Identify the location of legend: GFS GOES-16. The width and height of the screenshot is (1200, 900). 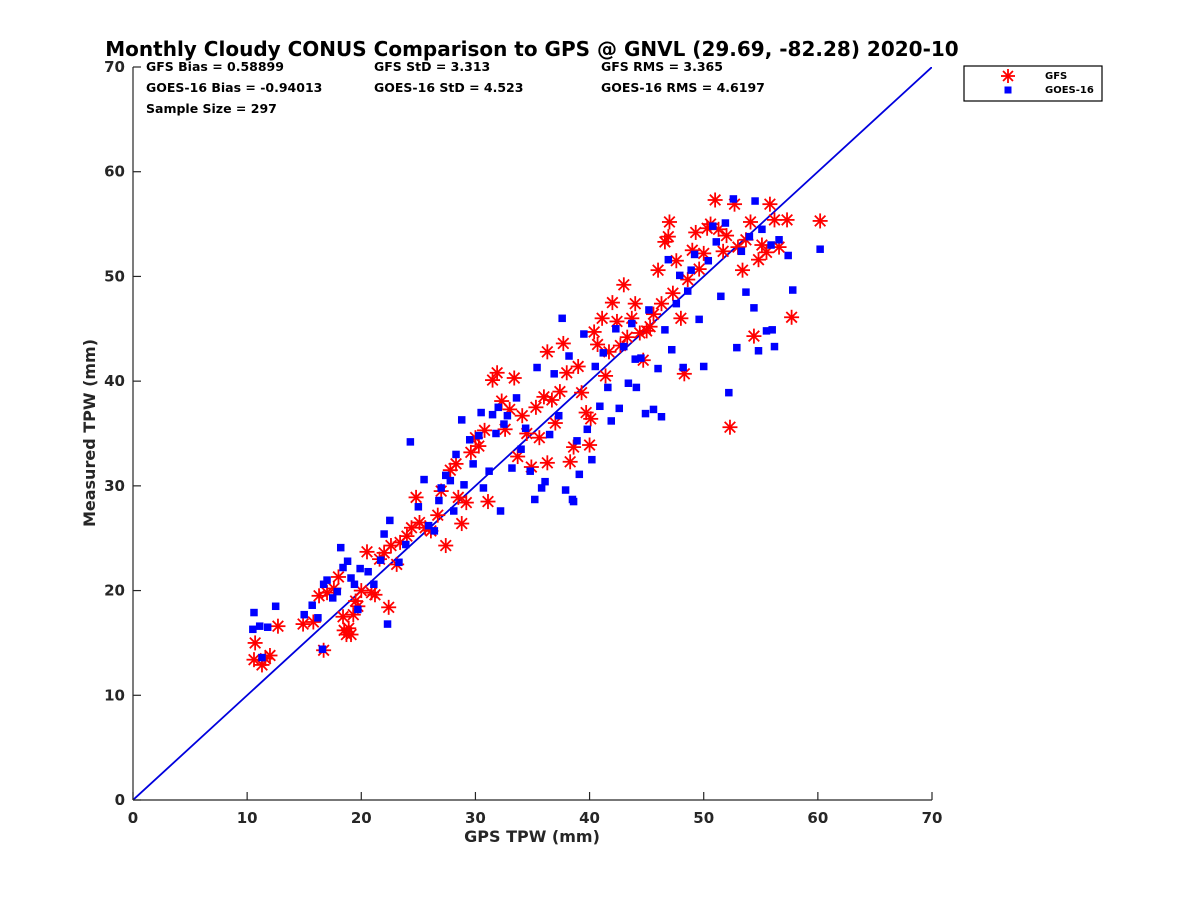
(1033, 83).